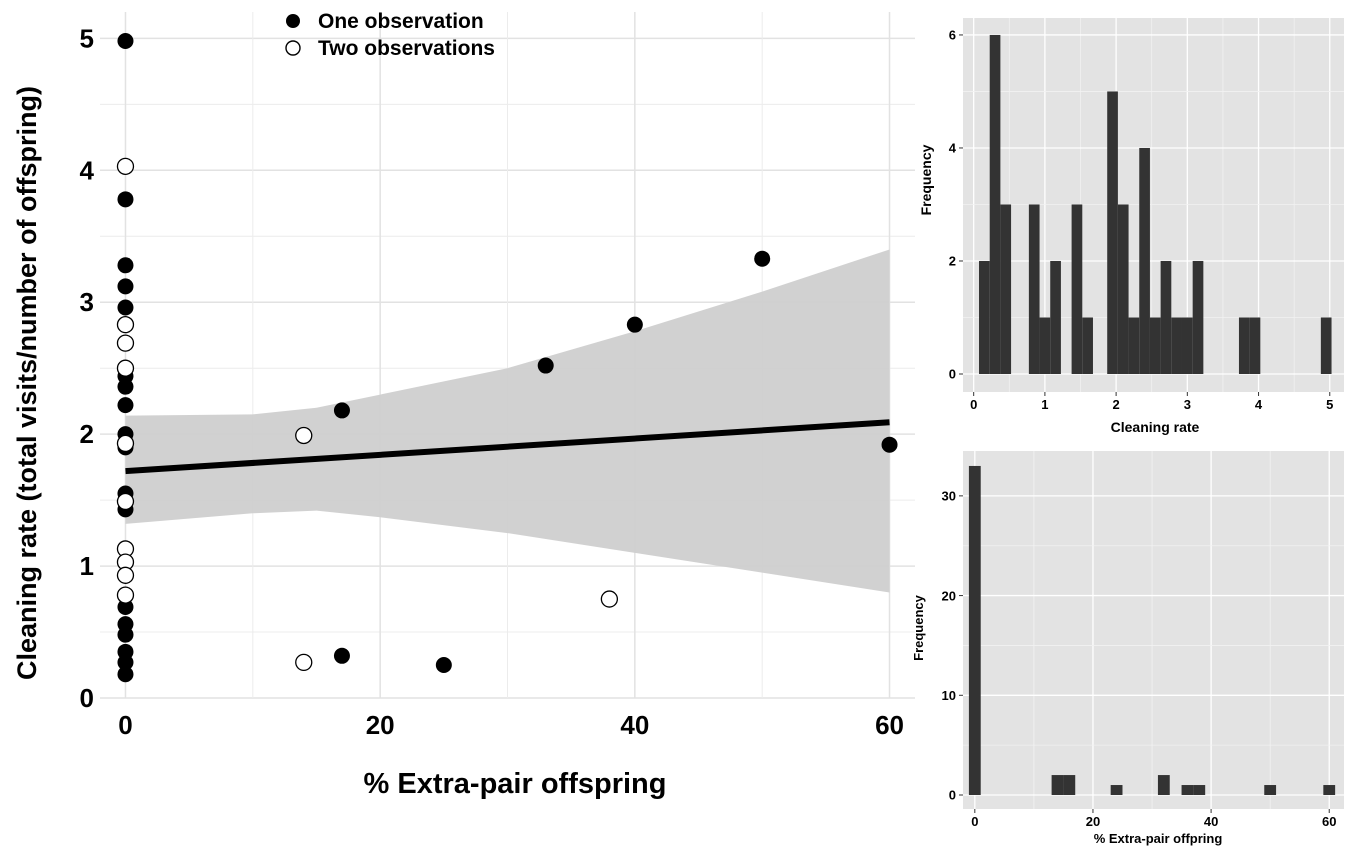  What do you see at coordinates (87, 434) in the screenshot?
I see `scatter-y-tick-label: 2` at bounding box center [87, 434].